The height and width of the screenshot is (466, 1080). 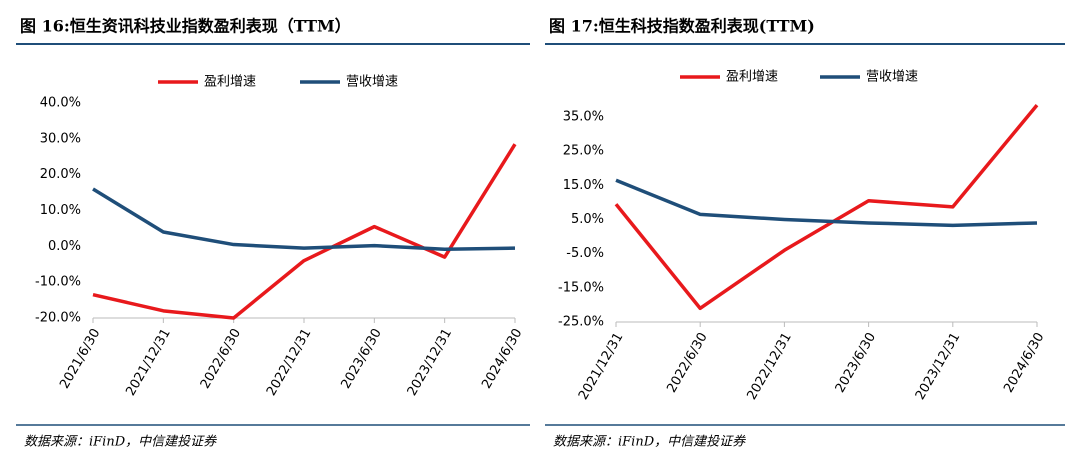 I want to click on y-tick-label: -25.0%, so click(x=581, y=322).